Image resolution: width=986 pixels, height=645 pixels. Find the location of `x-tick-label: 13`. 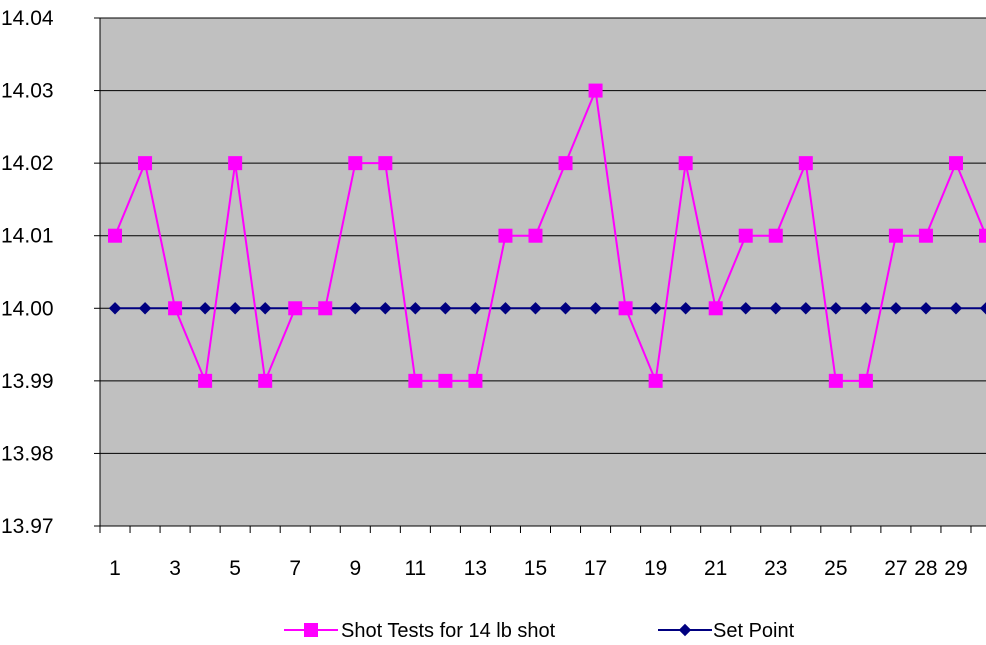

x-tick-label: 13 is located at coordinates (475, 568).